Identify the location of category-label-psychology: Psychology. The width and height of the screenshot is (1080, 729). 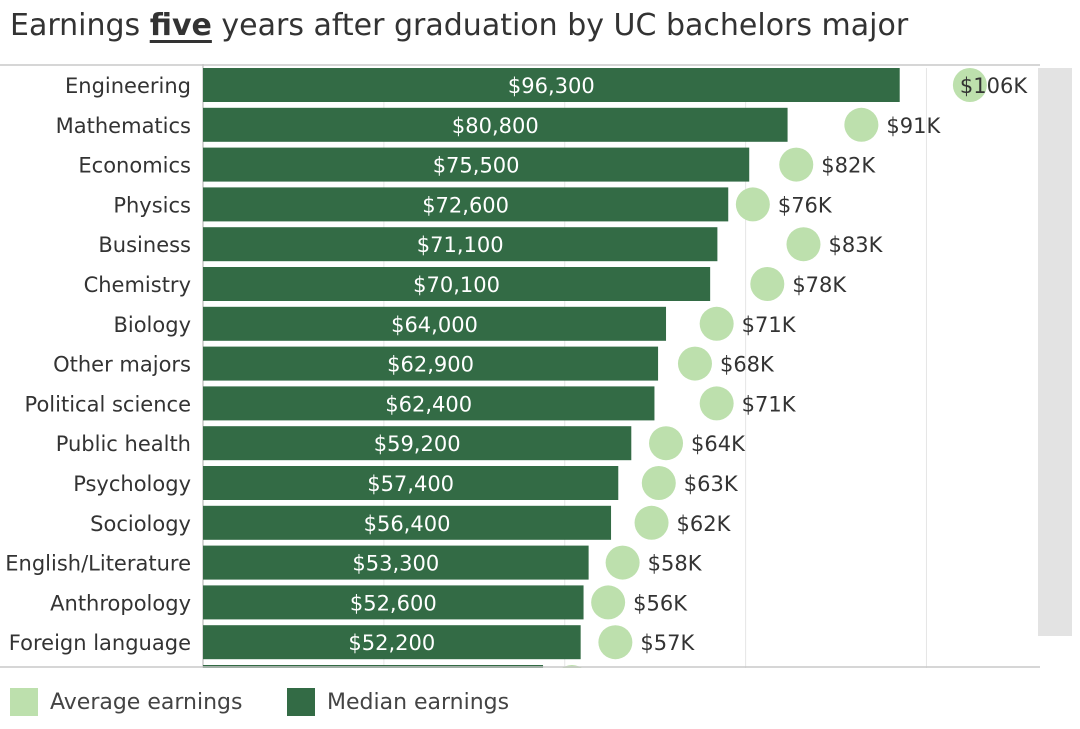
(132, 484).